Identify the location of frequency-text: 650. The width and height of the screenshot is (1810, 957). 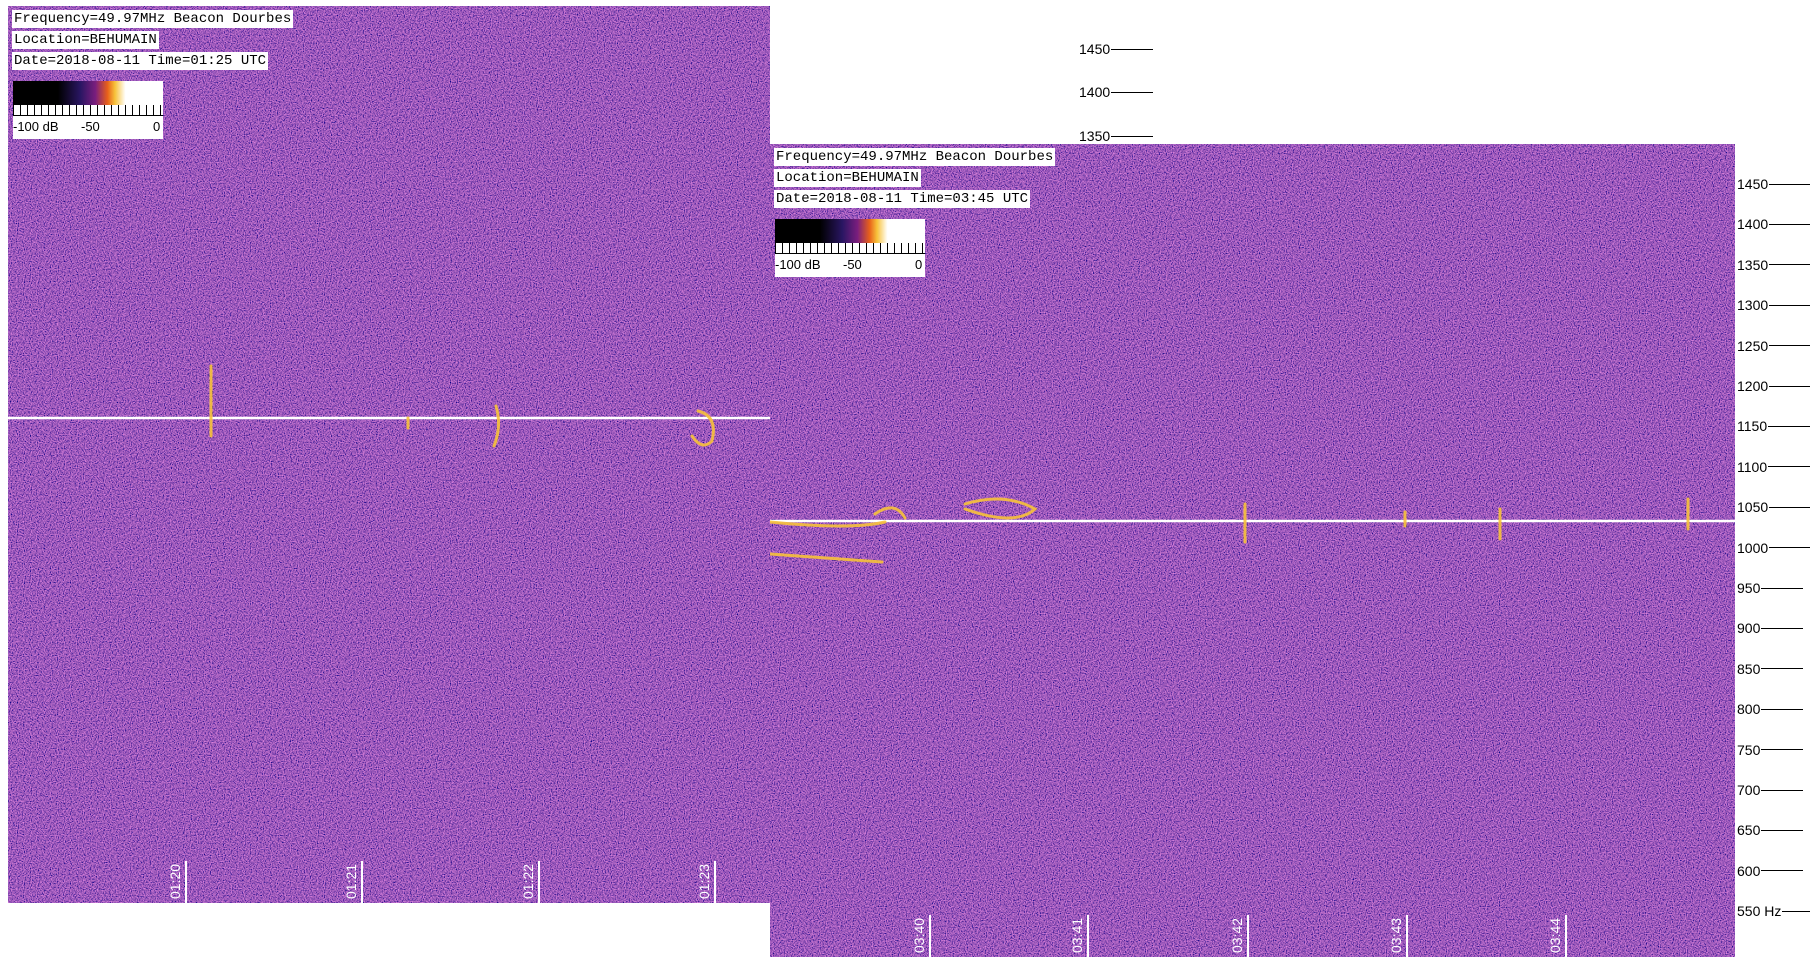
(1749, 830).